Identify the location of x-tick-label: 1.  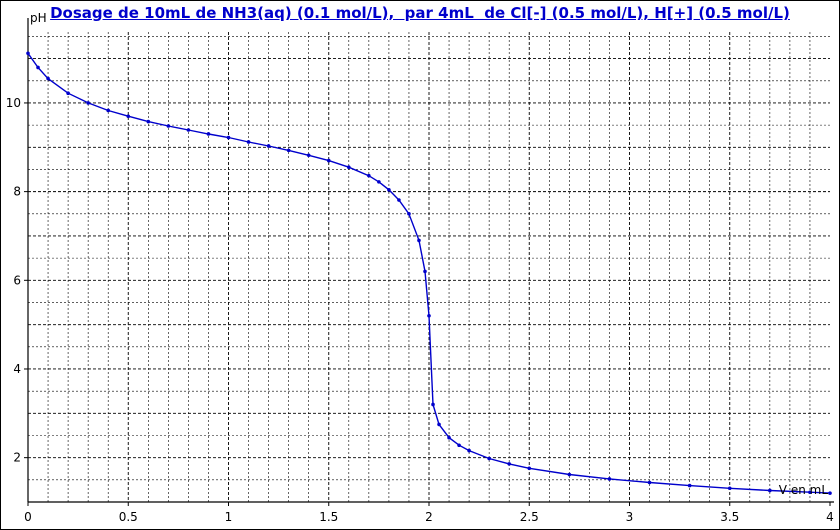
(229, 517).